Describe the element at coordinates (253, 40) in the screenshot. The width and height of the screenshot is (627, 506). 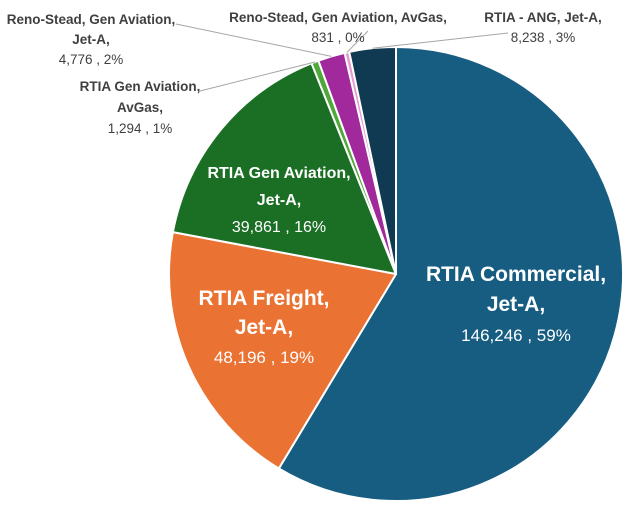
I see `leader-reno-stead-gen-aviation-jet-a` at that location.